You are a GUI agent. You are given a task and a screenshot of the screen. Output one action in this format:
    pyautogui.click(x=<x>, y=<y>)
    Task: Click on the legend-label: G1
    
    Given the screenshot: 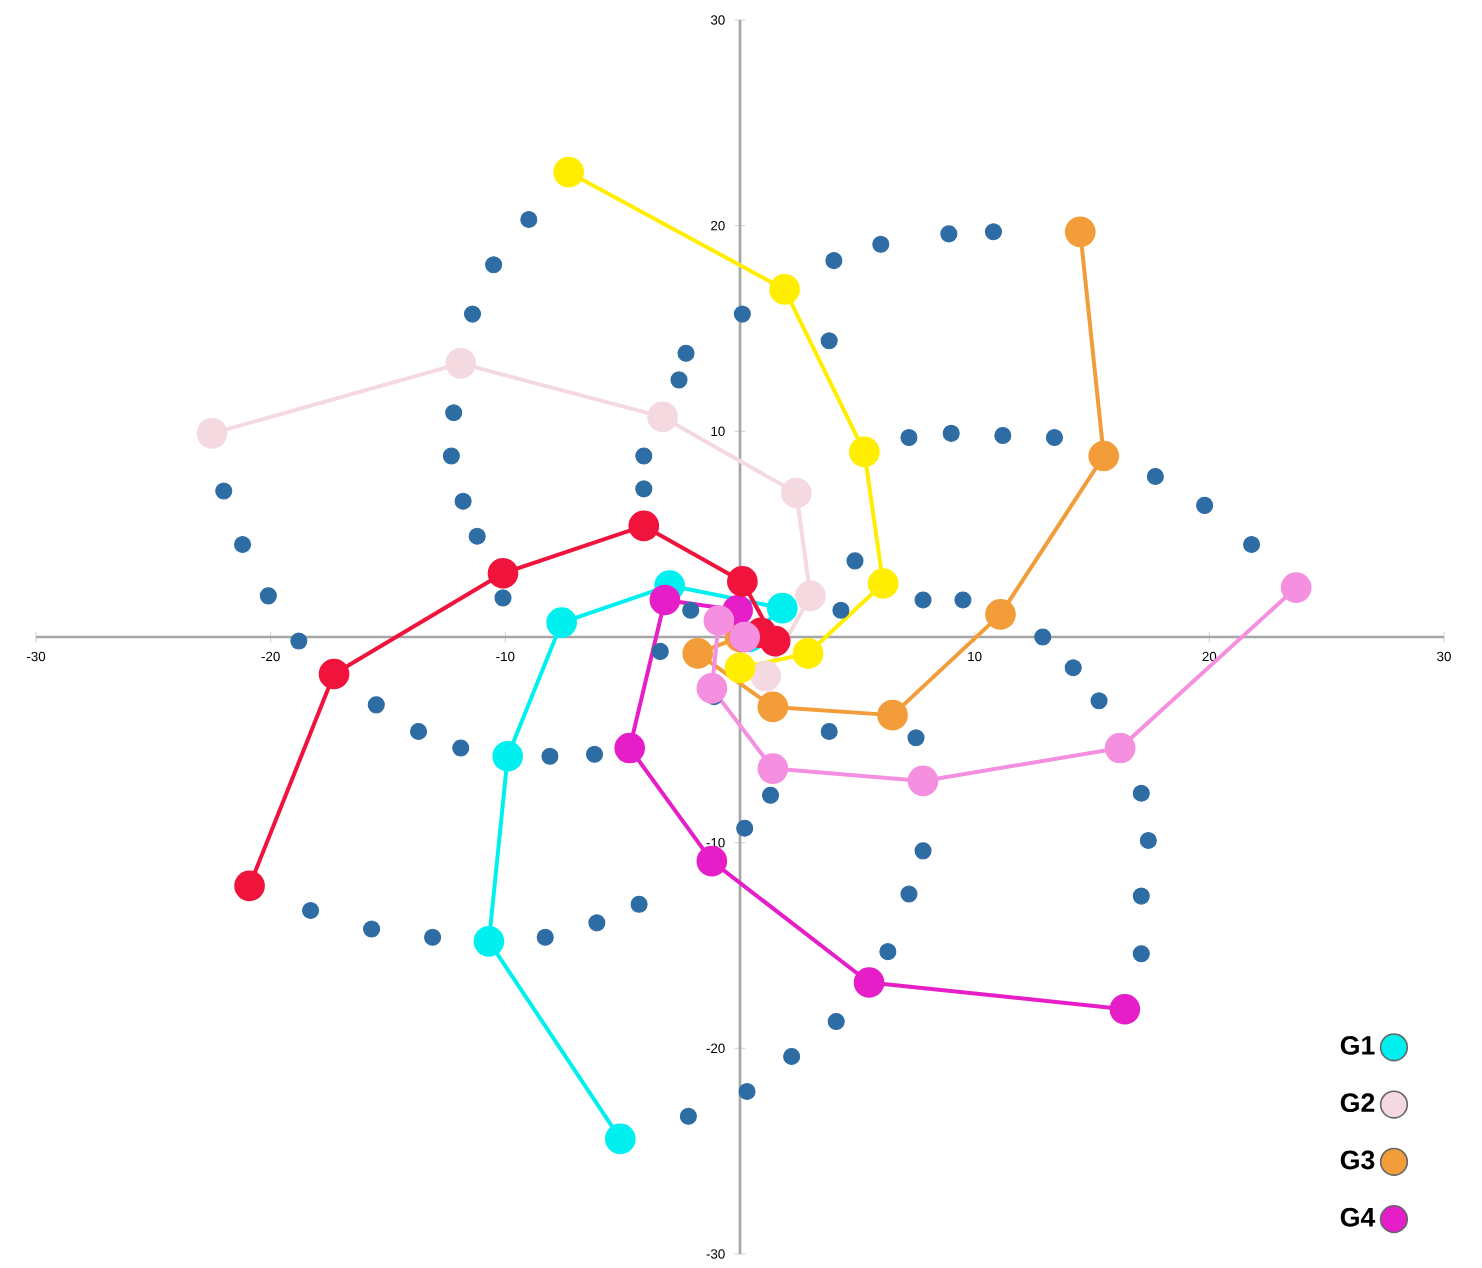 What is the action you would take?
    pyautogui.click(x=1357, y=1045)
    